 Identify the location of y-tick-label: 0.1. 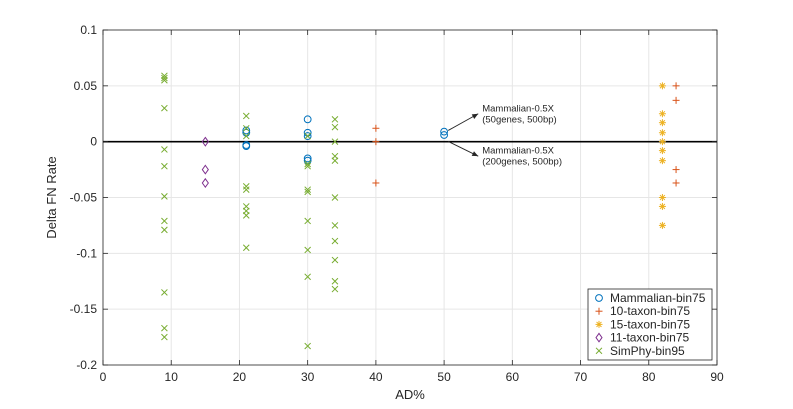
(88, 30).